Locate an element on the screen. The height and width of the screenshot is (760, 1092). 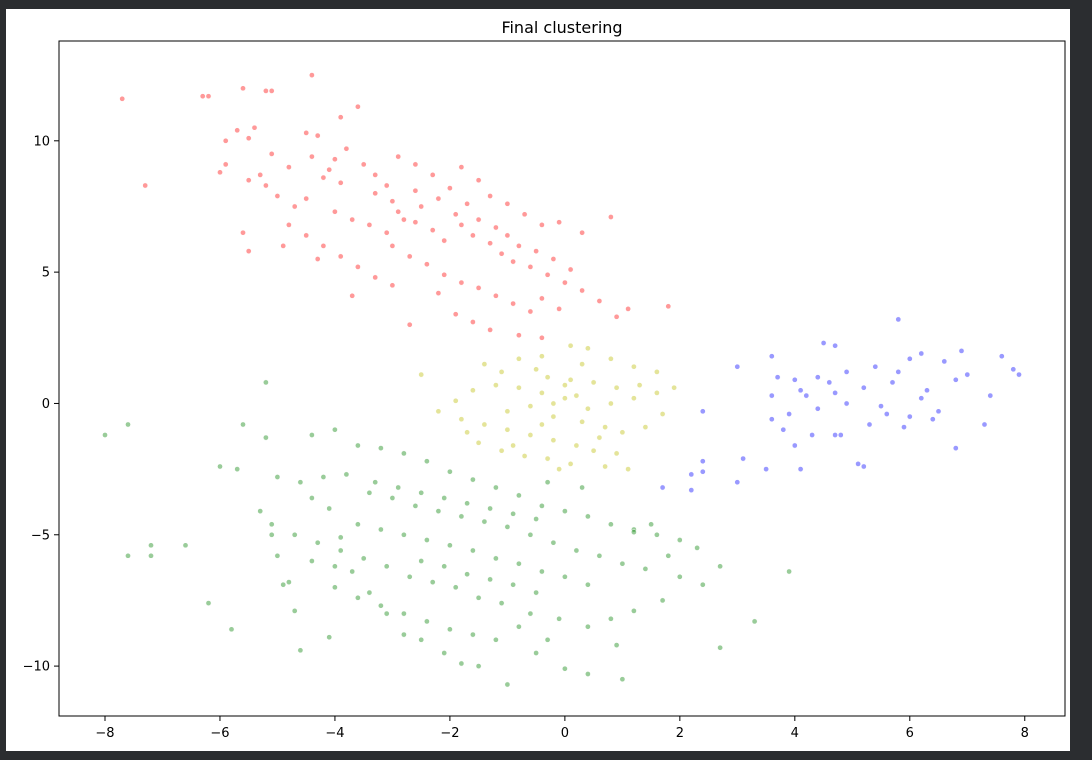
y-tick-label: −10 is located at coordinates (36, 667).